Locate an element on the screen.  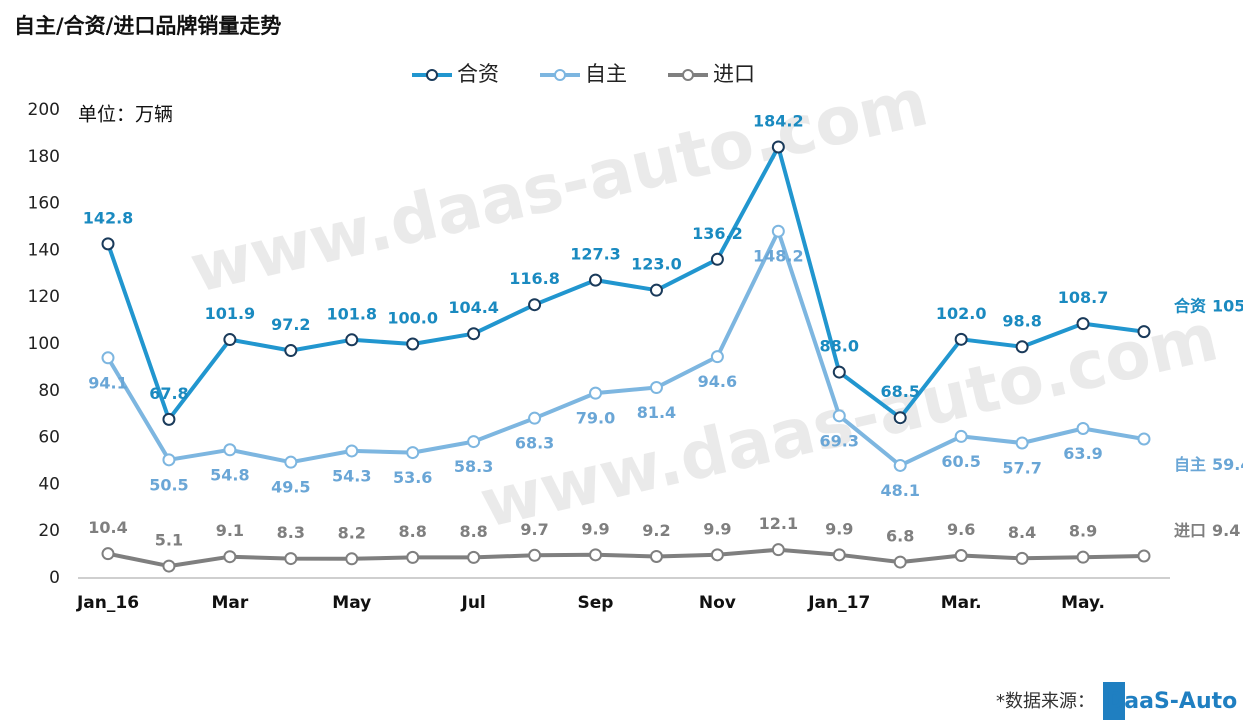
x-tick-label: Jan_17 is located at coordinates (838, 603).